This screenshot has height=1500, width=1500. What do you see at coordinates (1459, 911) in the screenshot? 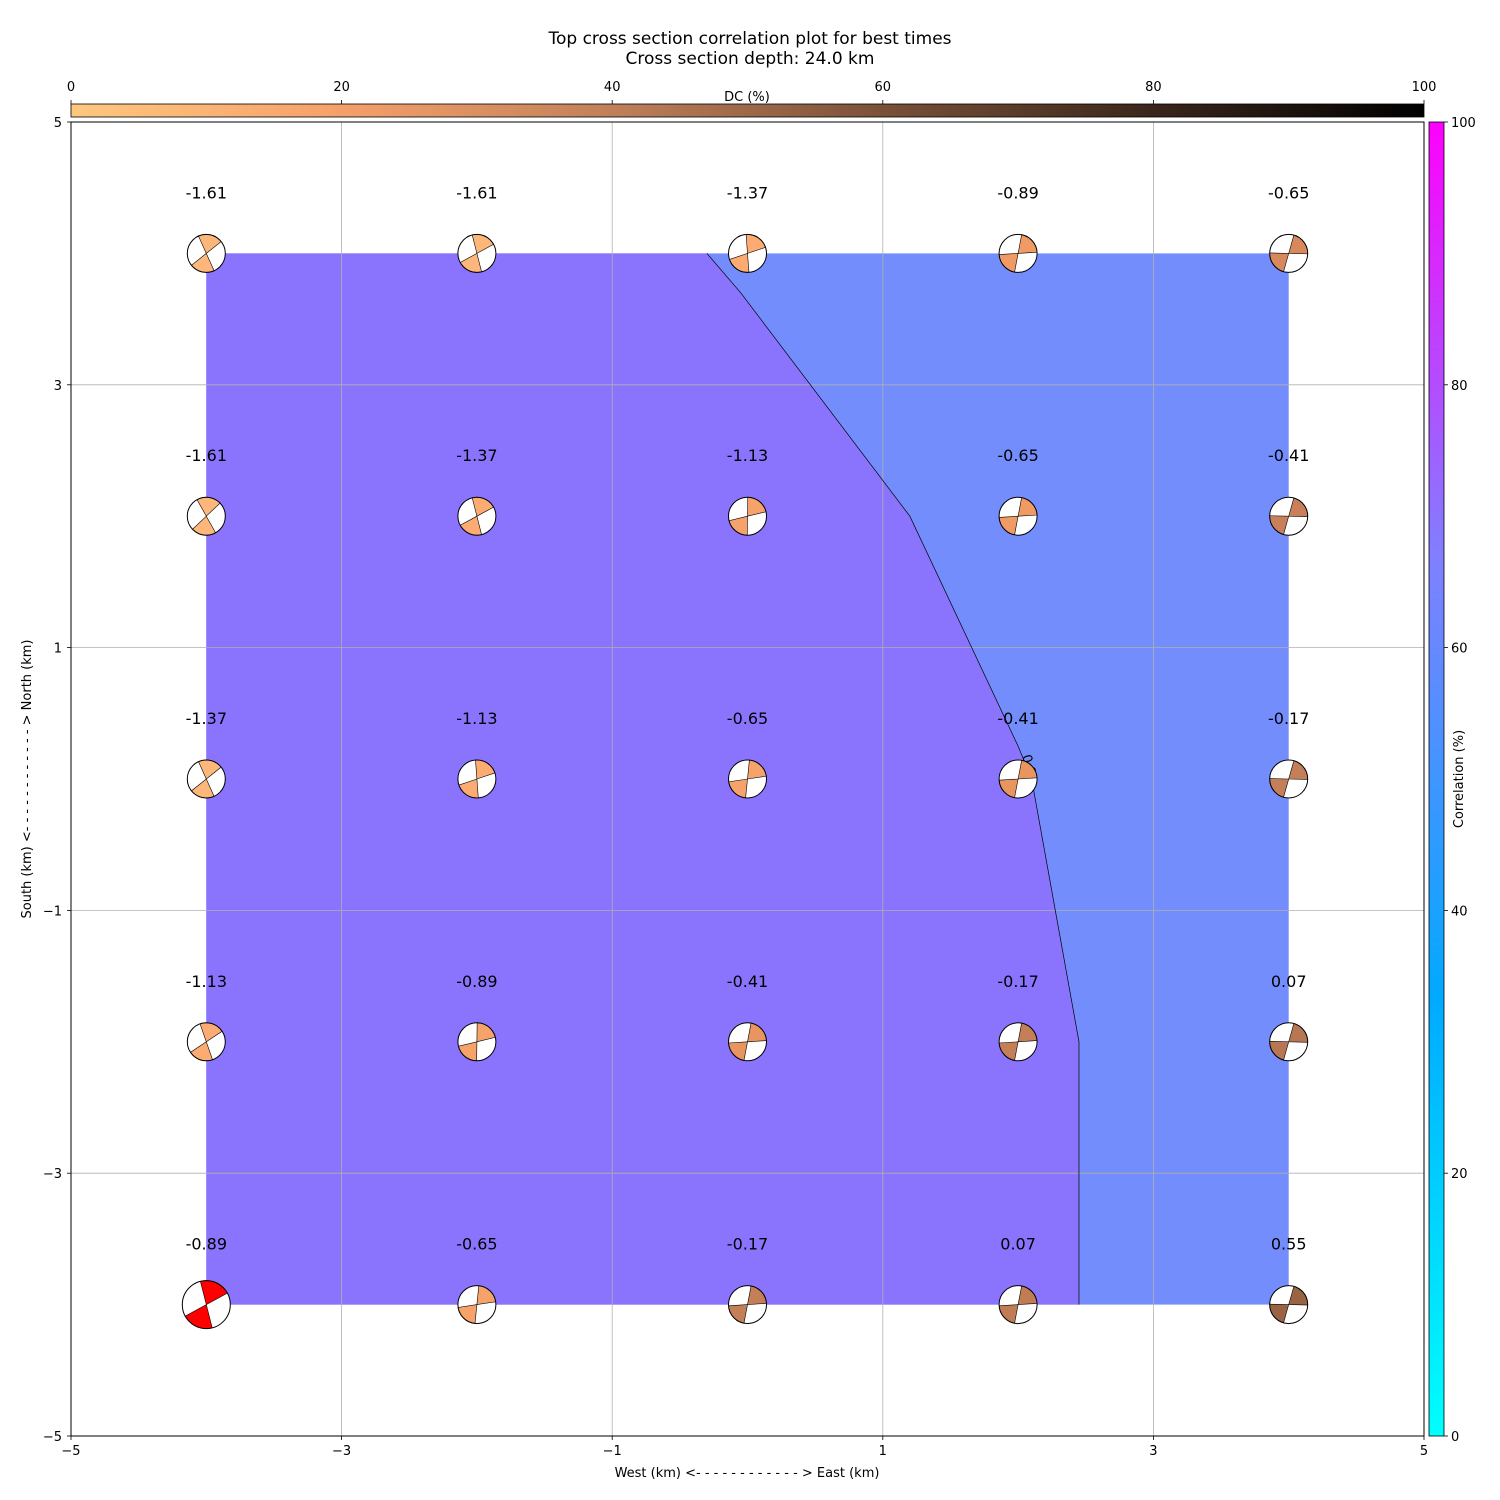
I see `correlation-tick-label: 40` at bounding box center [1459, 911].